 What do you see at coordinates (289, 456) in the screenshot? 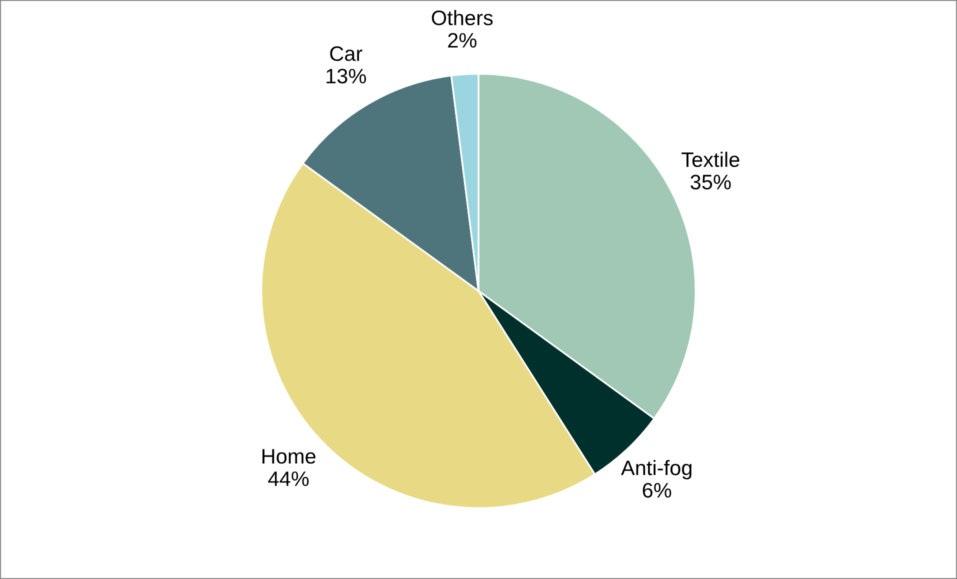
I see `slice-label: Home` at bounding box center [289, 456].